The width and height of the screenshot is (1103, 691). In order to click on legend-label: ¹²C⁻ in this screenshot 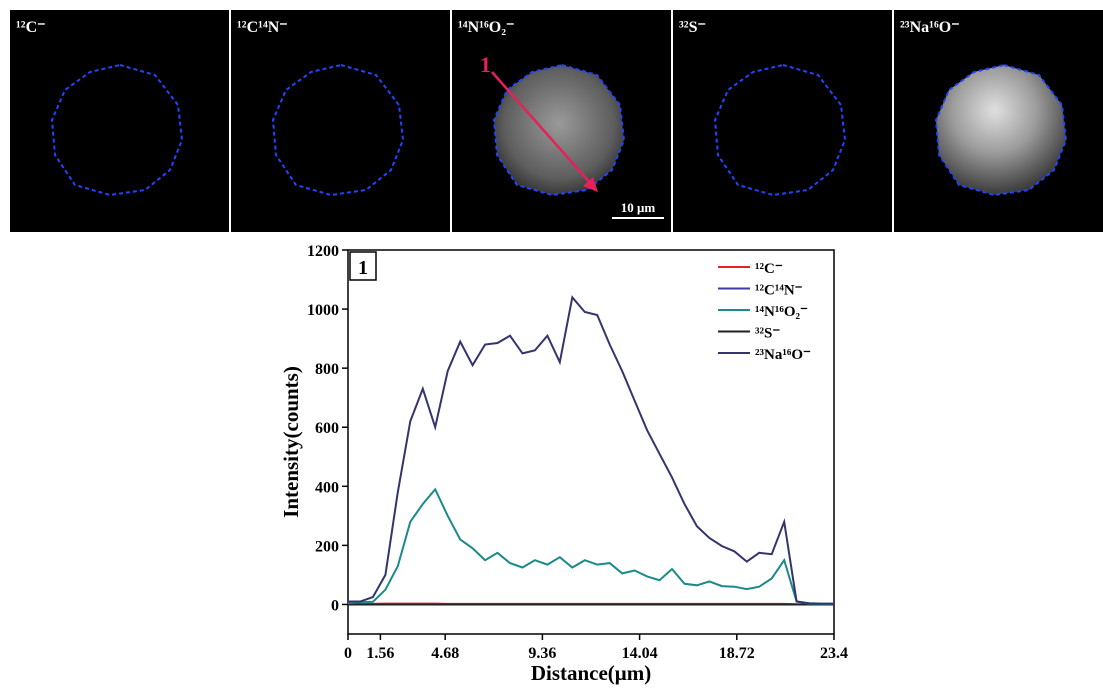, I will do `click(769, 269)`.